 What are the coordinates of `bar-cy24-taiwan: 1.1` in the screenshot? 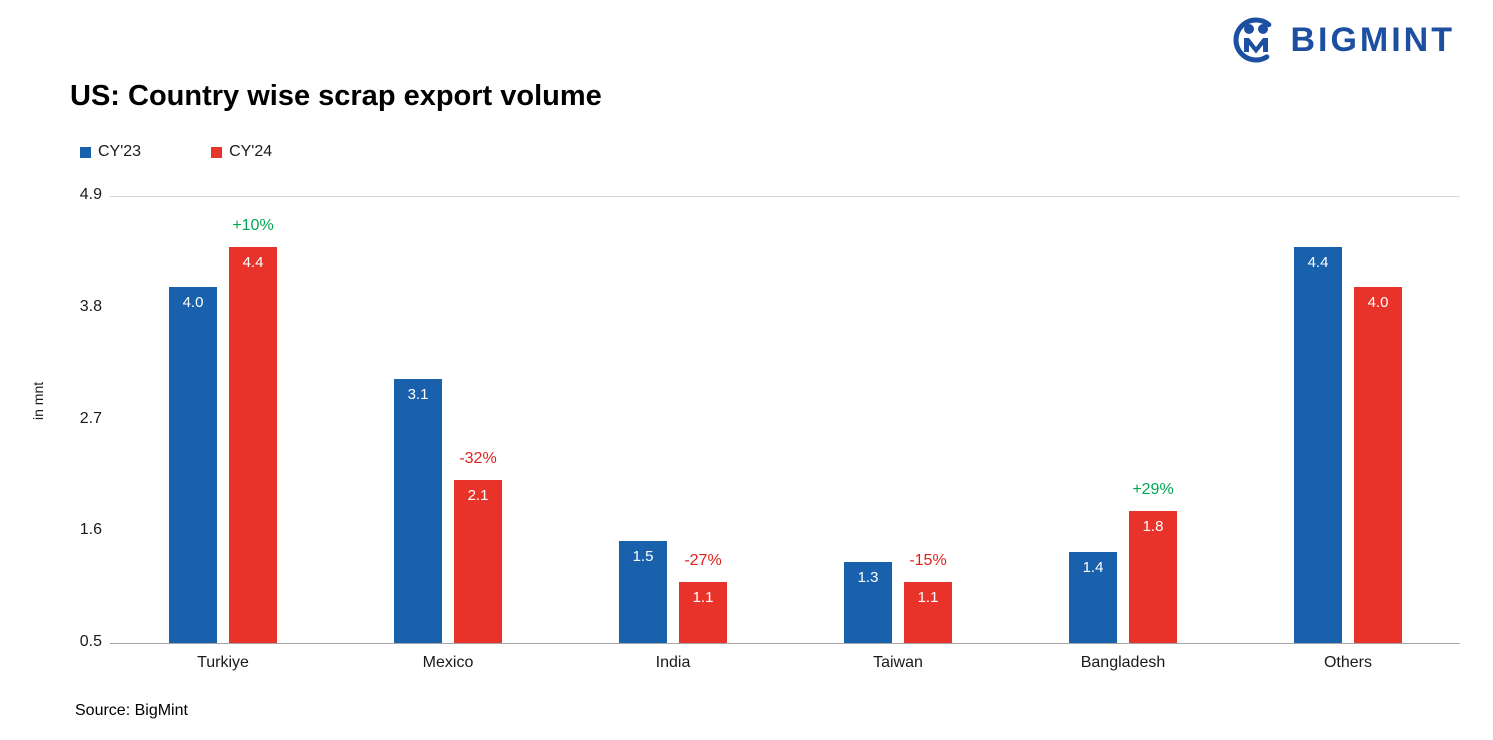 It's located at (928, 612).